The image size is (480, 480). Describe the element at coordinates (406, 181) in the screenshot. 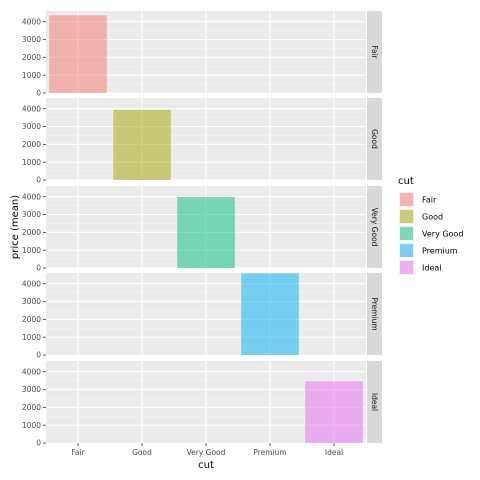

I see `legend-title: cut` at that location.